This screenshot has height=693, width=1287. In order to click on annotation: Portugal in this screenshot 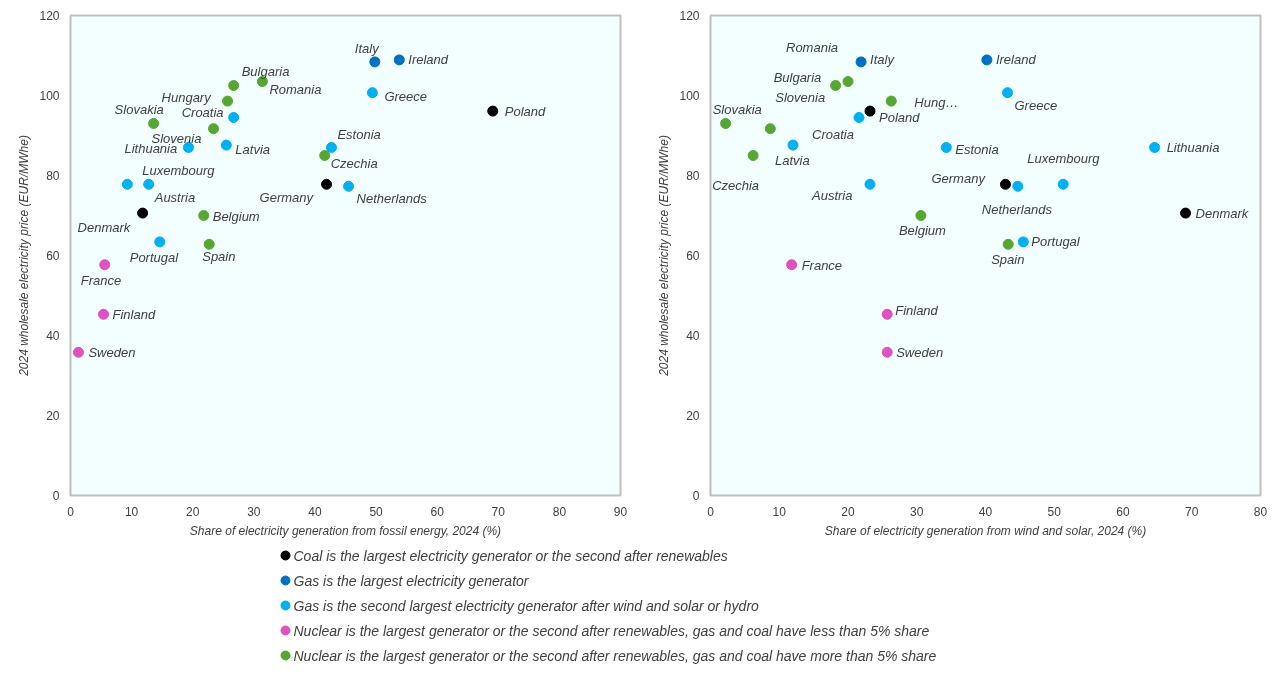, I will do `click(1056, 242)`.